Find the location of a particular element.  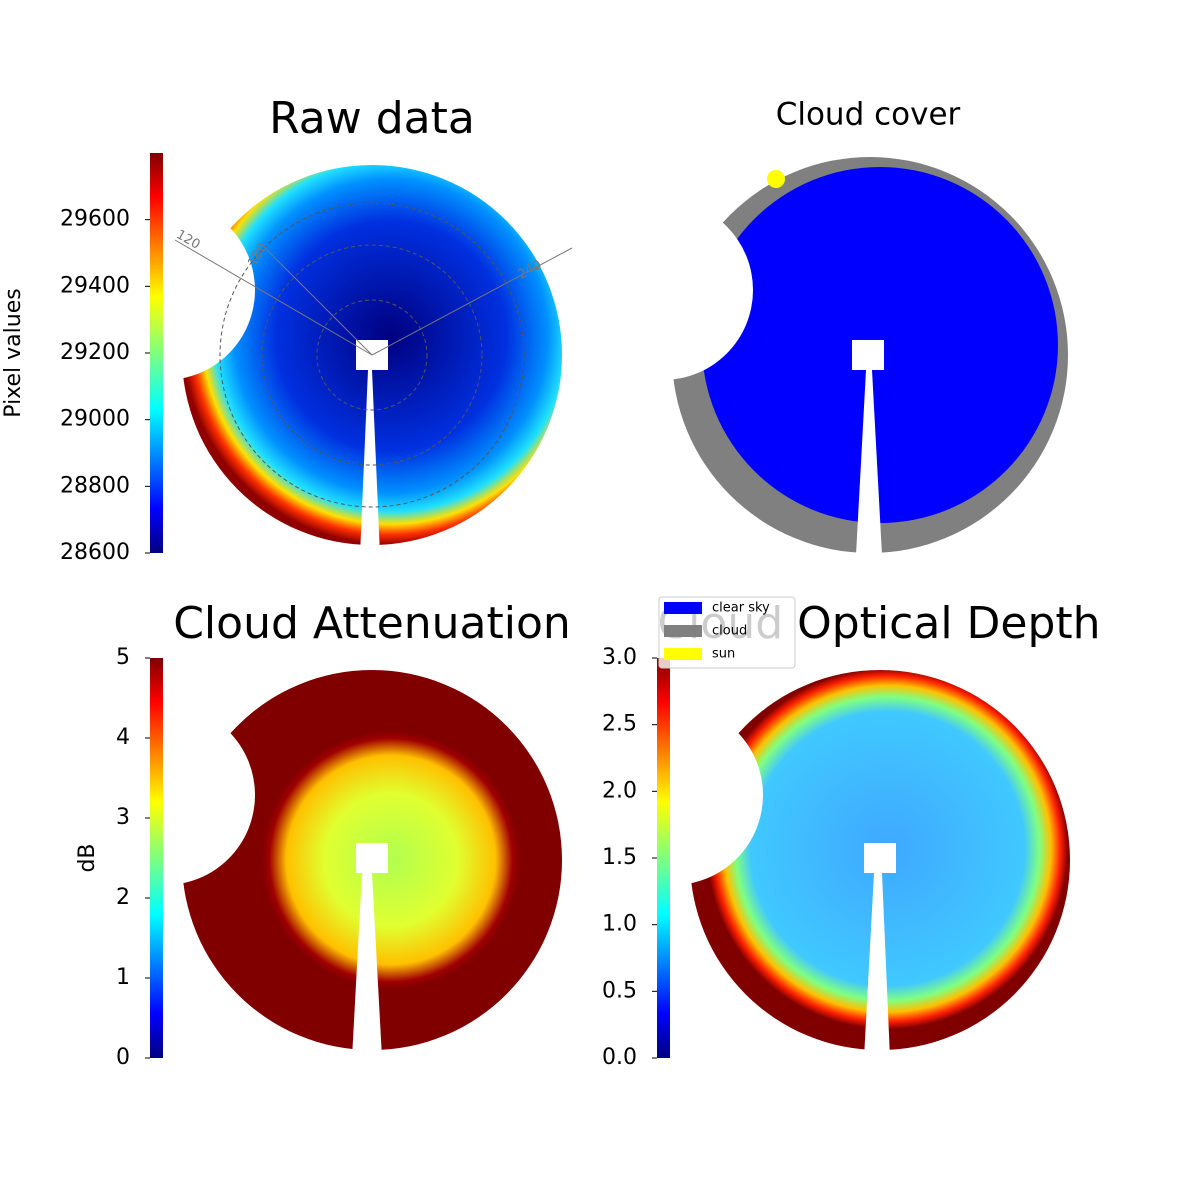

sun-marker is located at coordinates (776, 179).